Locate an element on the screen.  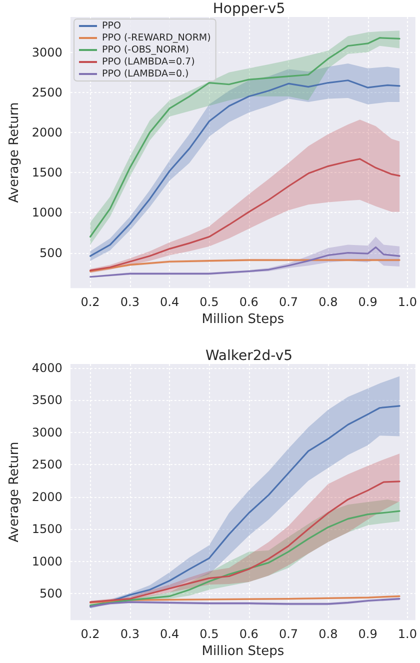
legend-label: PPO (-OBS_NORM) is located at coordinates (146, 50).